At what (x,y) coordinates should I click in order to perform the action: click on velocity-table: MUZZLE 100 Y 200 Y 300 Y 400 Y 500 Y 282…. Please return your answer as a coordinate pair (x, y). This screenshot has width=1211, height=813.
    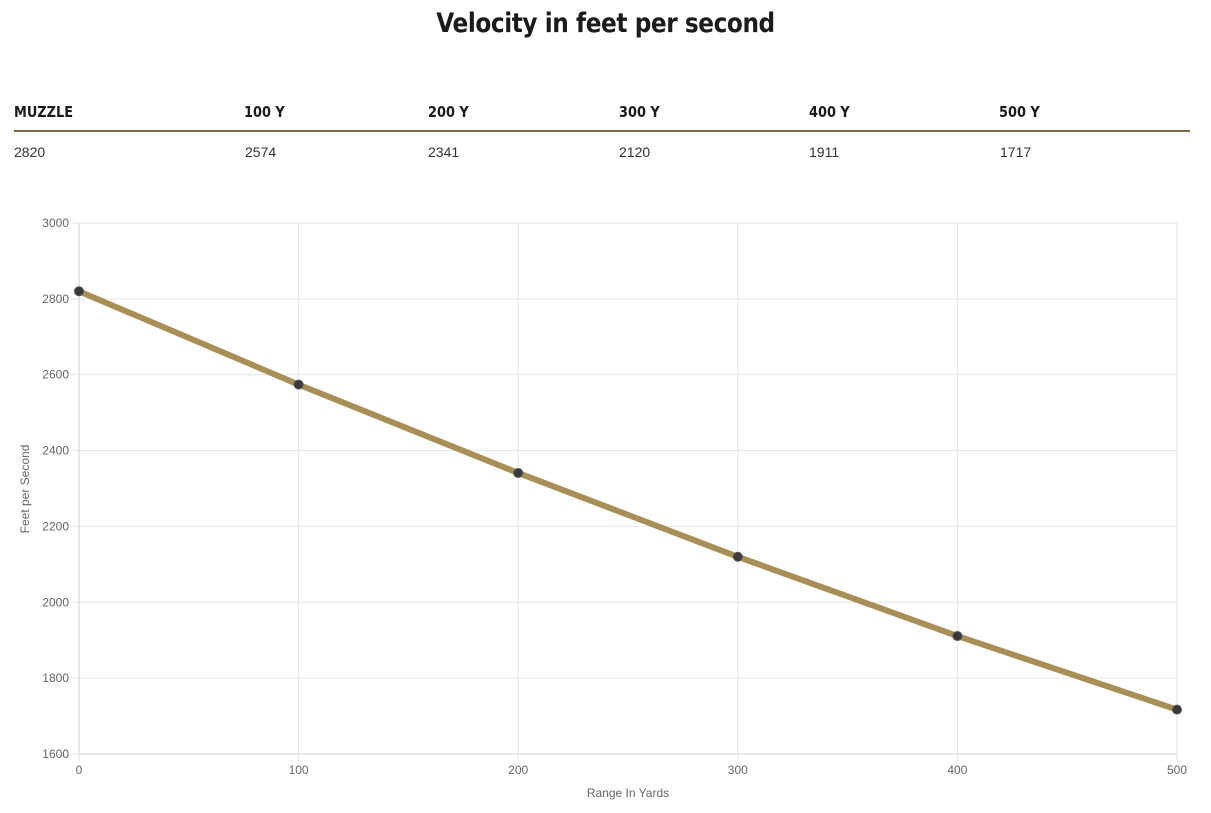
    Looking at the image, I should click on (602, 130).